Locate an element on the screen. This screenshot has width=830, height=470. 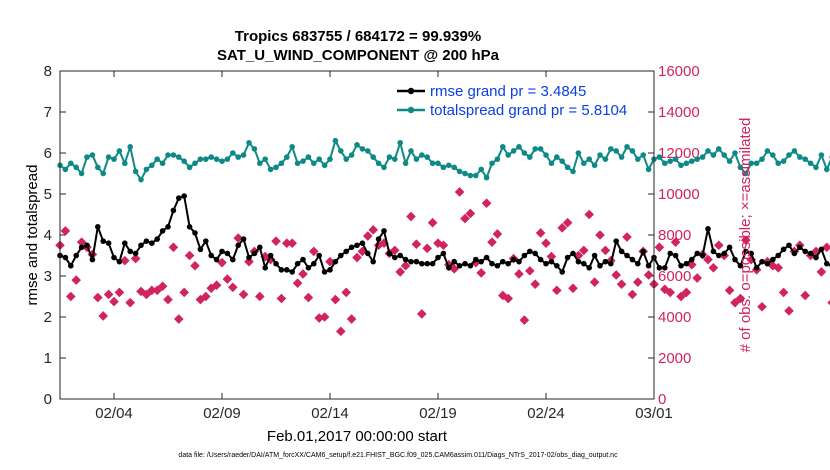
legend-spread-marker is located at coordinates (411, 110).